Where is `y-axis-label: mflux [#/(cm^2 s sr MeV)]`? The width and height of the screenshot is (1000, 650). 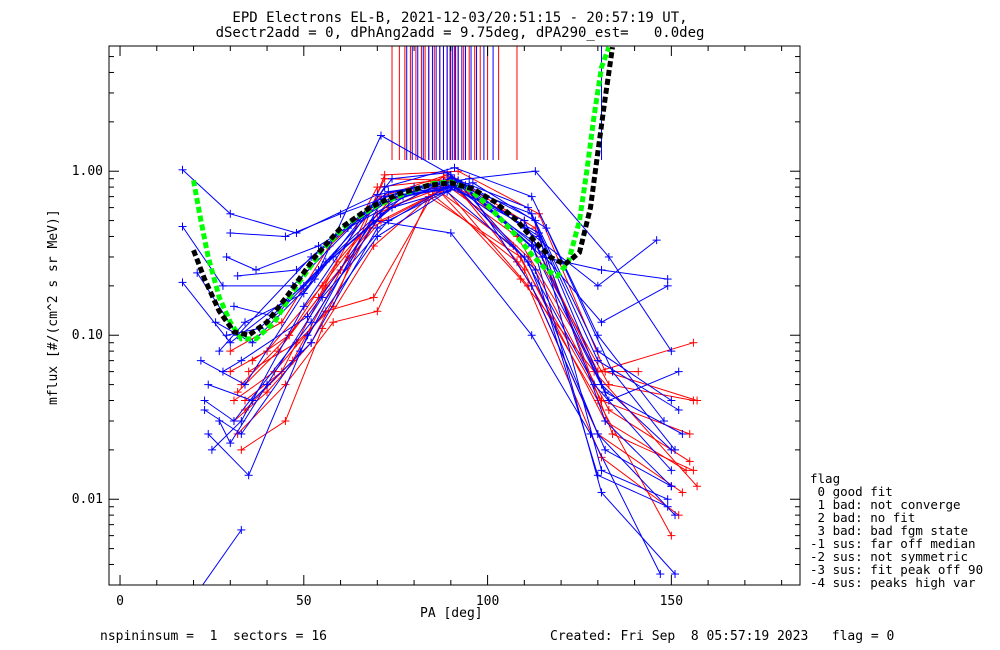 y-axis-label: mflux [#/(cm^2 s sr MeV)] is located at coordinates (53, 307).